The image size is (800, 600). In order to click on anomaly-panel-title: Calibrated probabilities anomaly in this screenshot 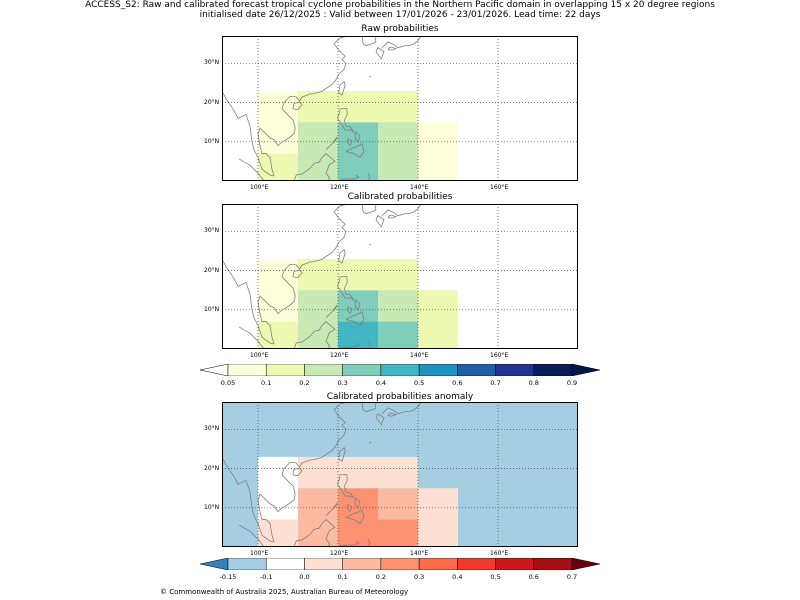, I will do `click(400, 397)`.